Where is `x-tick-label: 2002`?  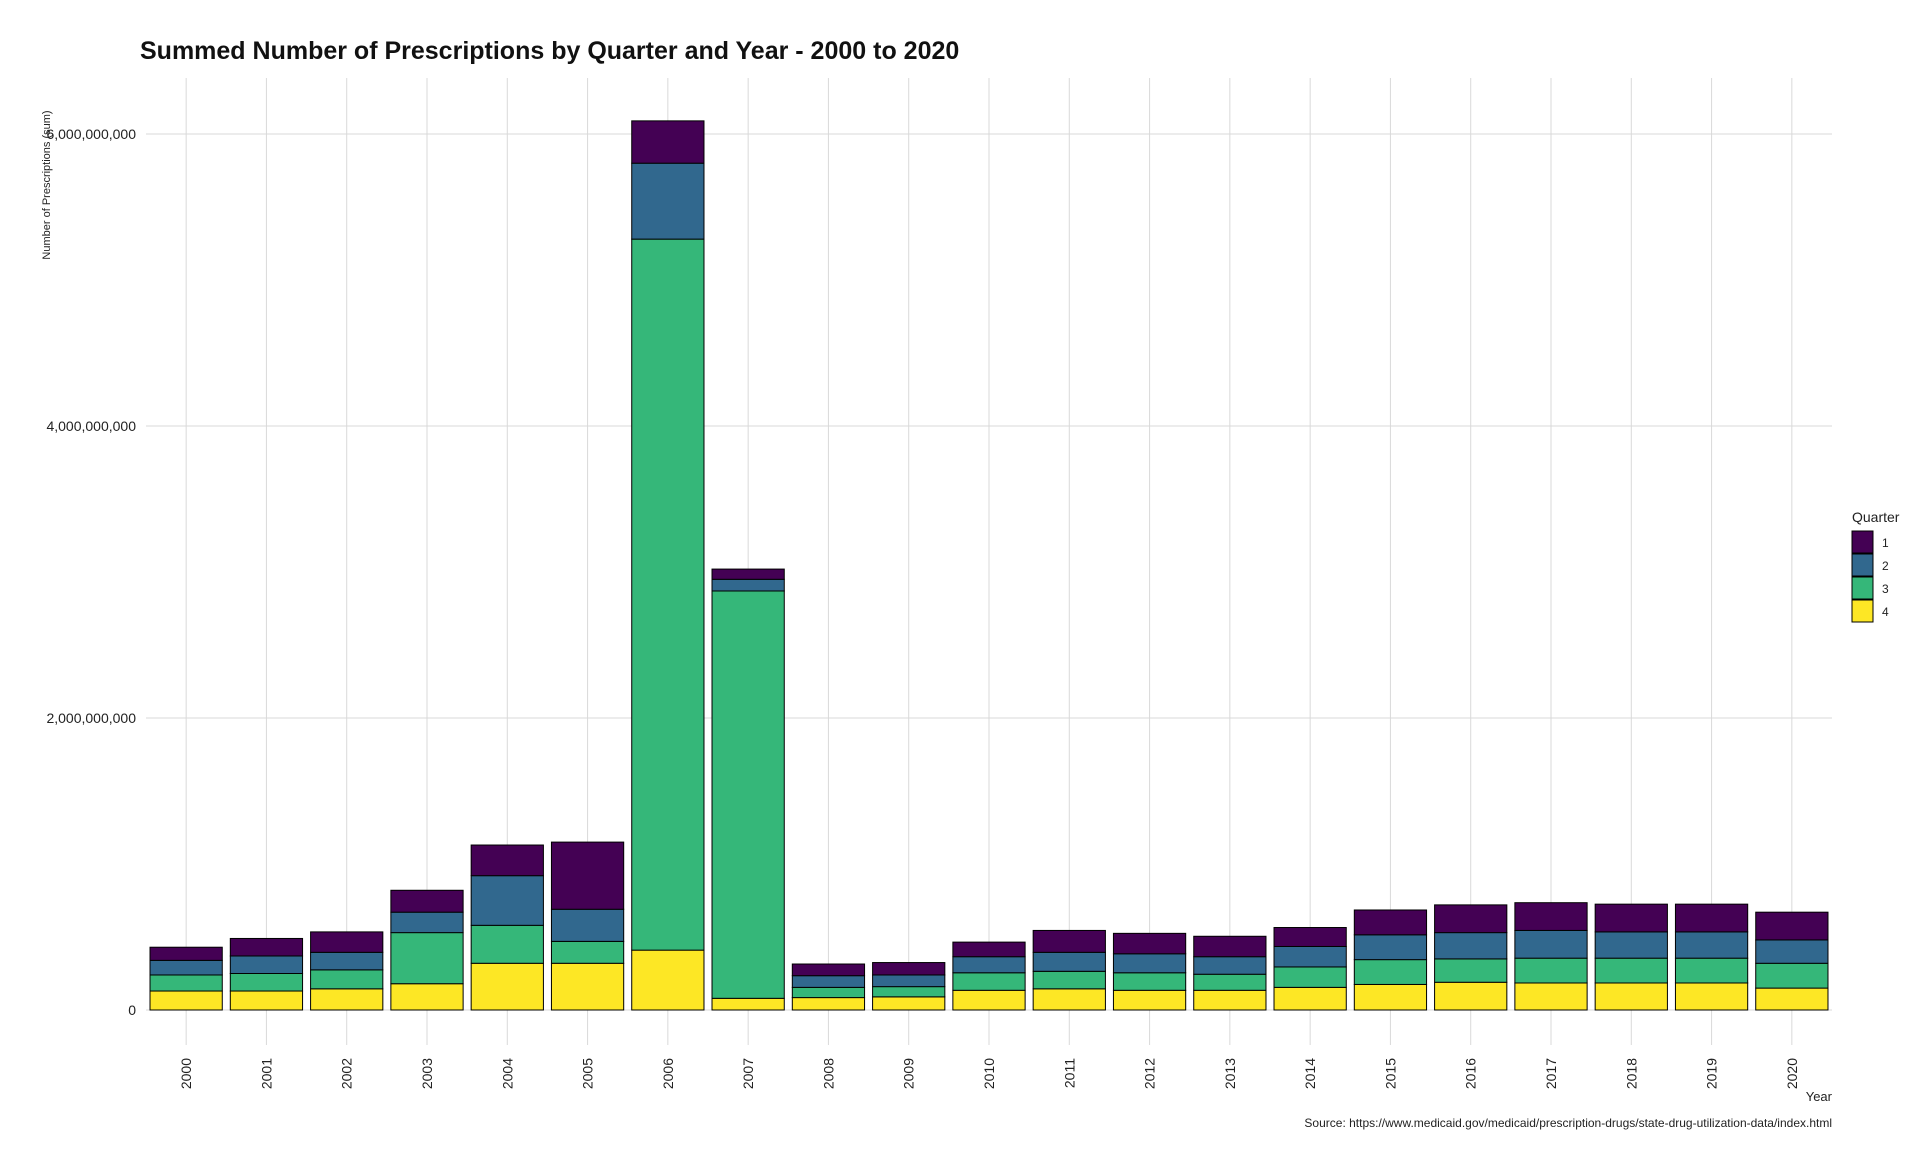
x-tick-label: 2002 is located at coordinates (347, 1073).